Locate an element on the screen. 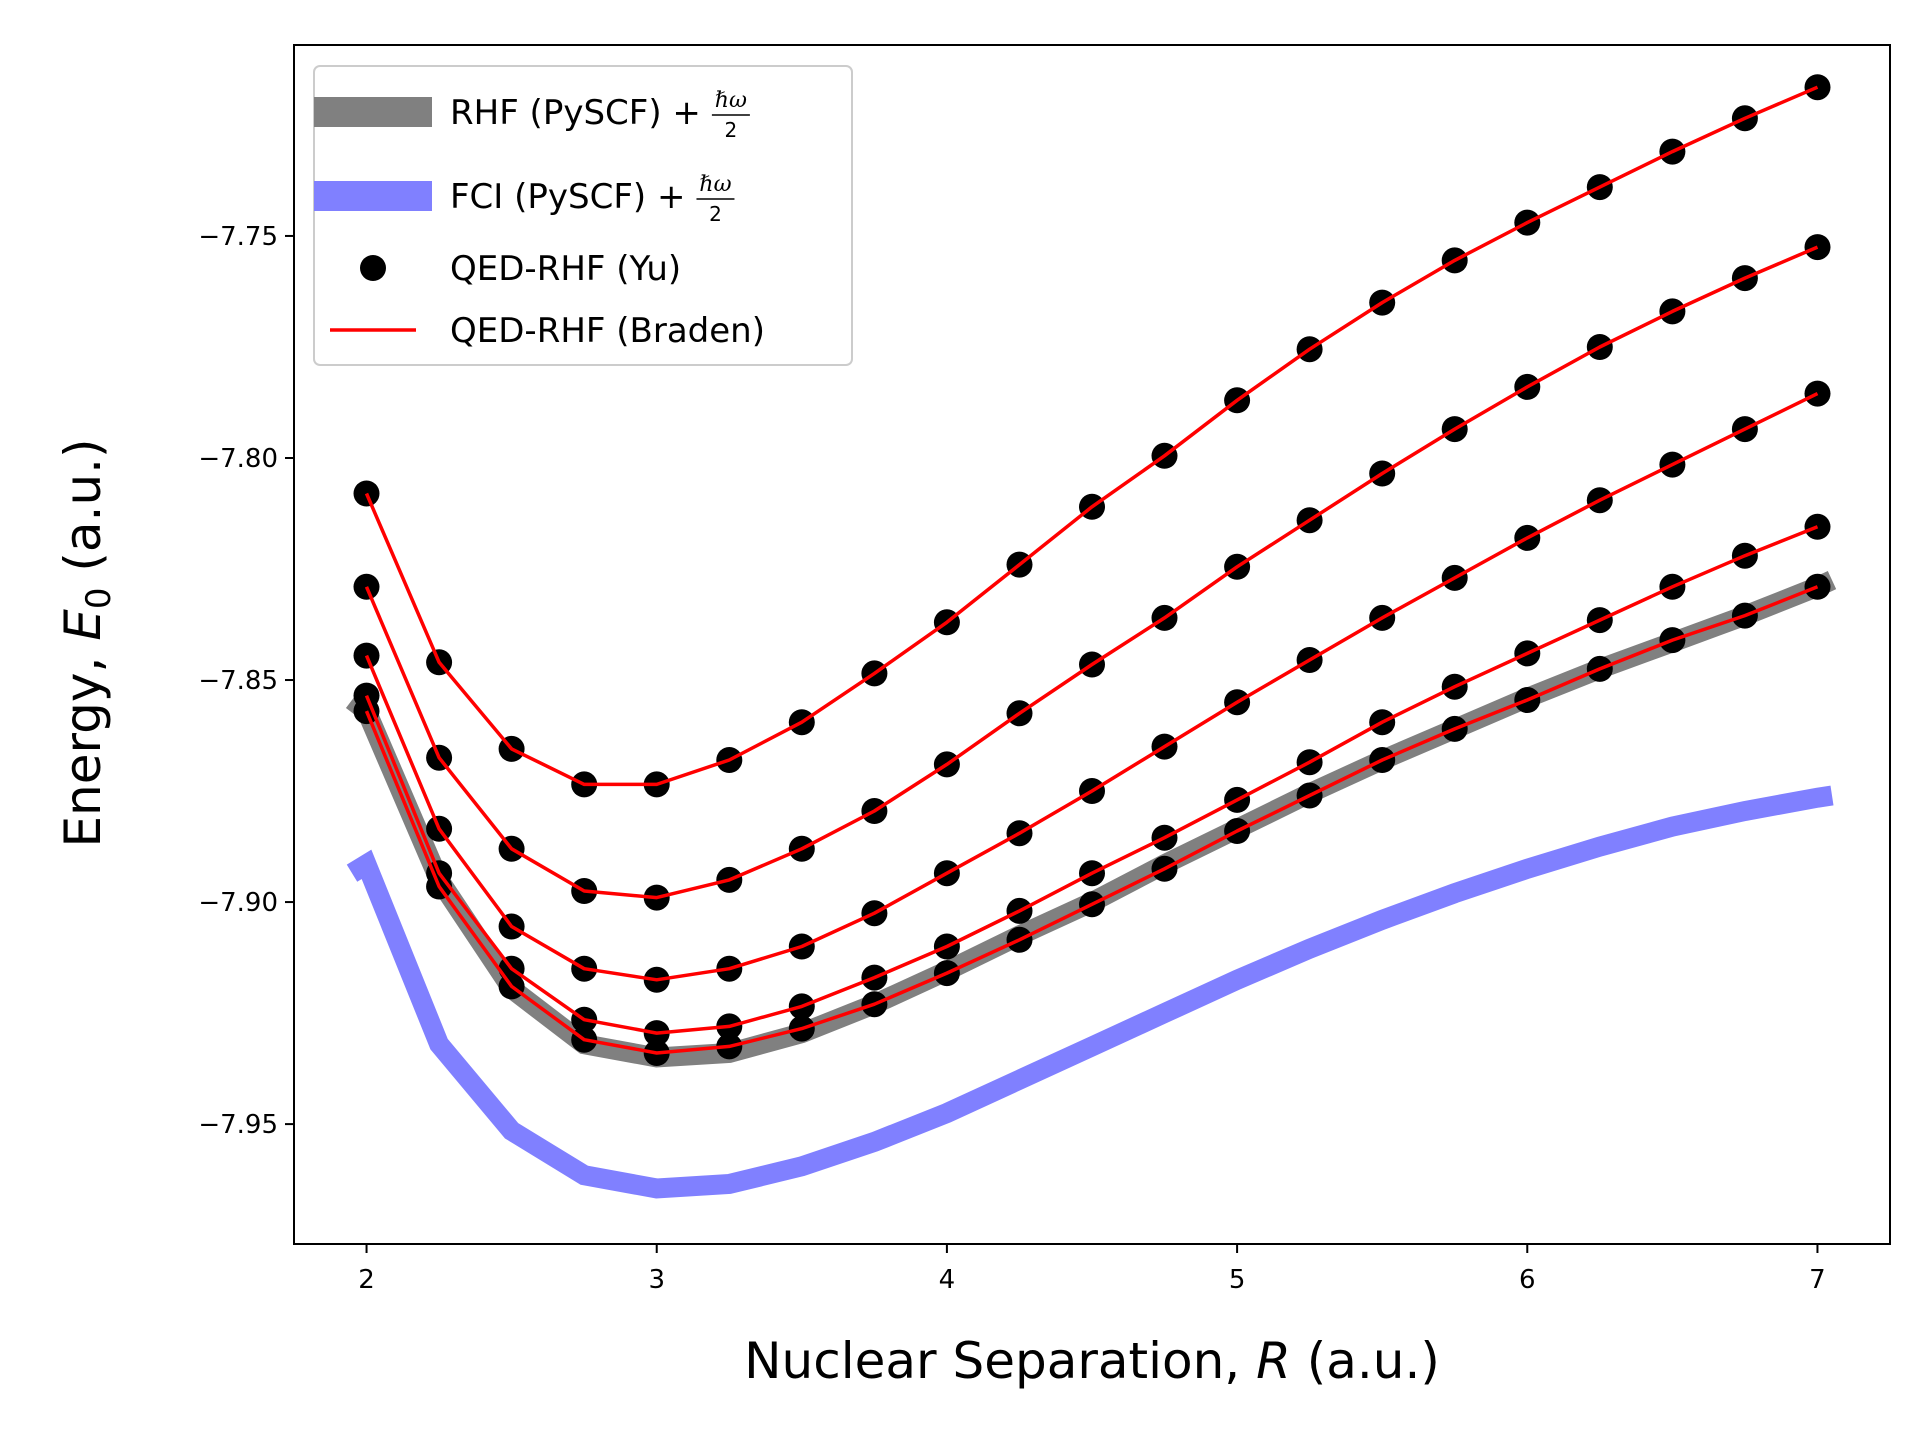 Image resolution: width=1920 pixels, height=1440 pixels. x-tick-label: 5 is located at coordinates (1237, 1280).